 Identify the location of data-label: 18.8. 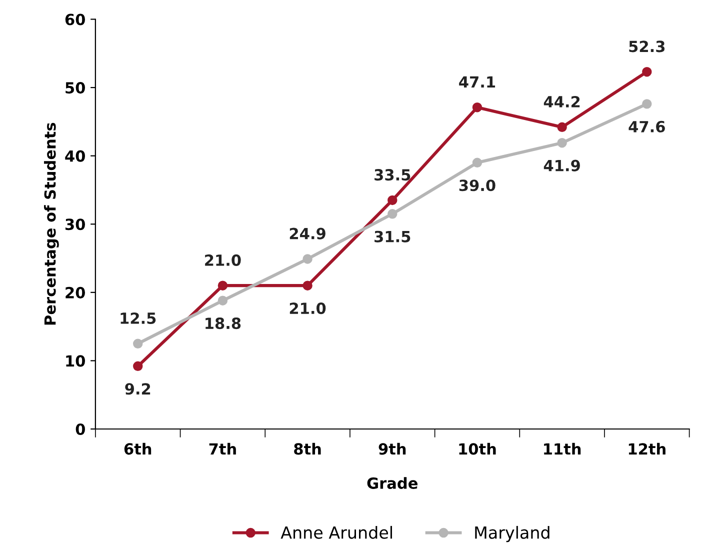
(223, 324).